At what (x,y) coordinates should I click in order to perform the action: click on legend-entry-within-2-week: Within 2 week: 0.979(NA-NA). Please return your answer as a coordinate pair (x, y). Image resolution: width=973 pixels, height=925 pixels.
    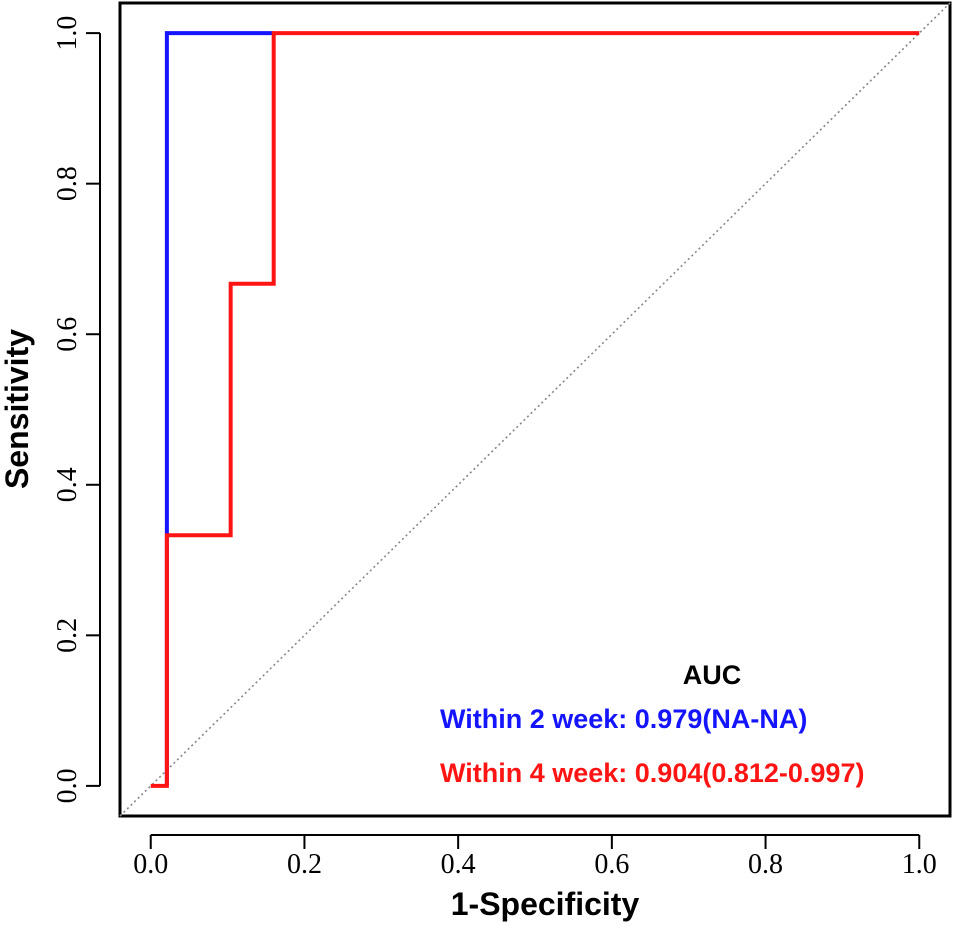
    Looking at the image, I should click on (623, 719).